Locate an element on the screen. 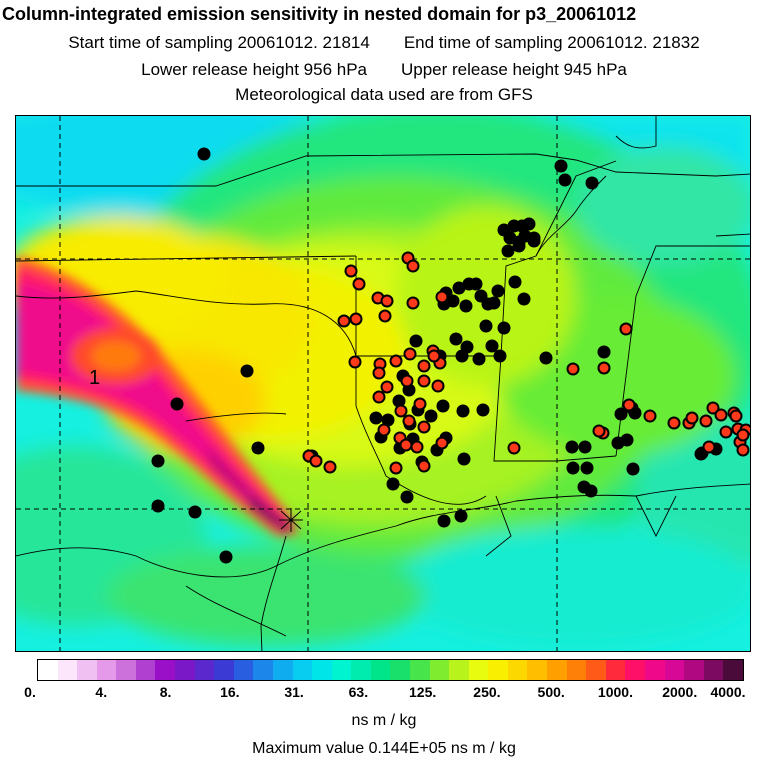  colorbar-units: ns m / kg is located at coordinates (384, 720).